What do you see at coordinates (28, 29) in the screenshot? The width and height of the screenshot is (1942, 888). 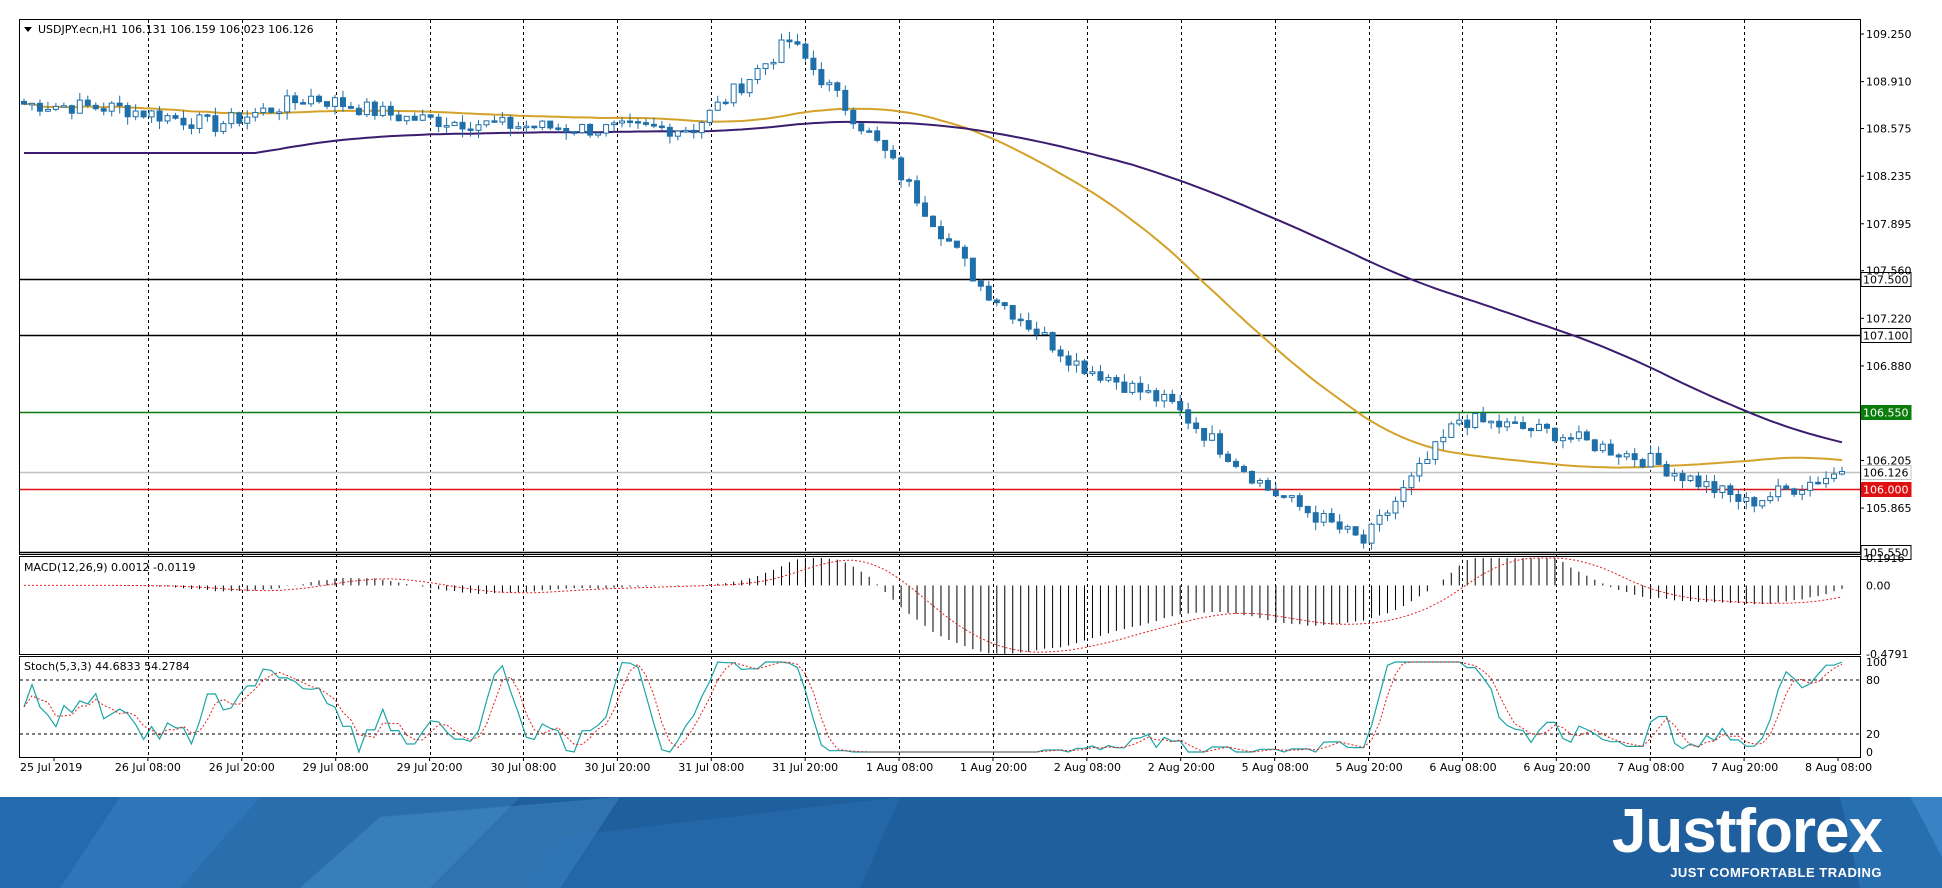 I see `dropdown-triangle-icon` at bounding box center [28, 29].